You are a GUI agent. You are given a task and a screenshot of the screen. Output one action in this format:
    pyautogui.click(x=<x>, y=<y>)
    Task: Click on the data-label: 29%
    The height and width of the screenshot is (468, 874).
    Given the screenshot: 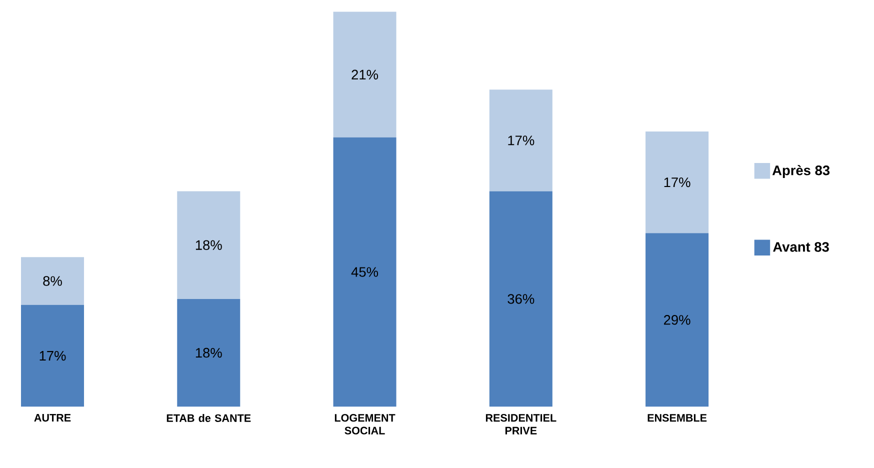 What is the action you would take?
    pyautogui.click(x=677, y=320)
    